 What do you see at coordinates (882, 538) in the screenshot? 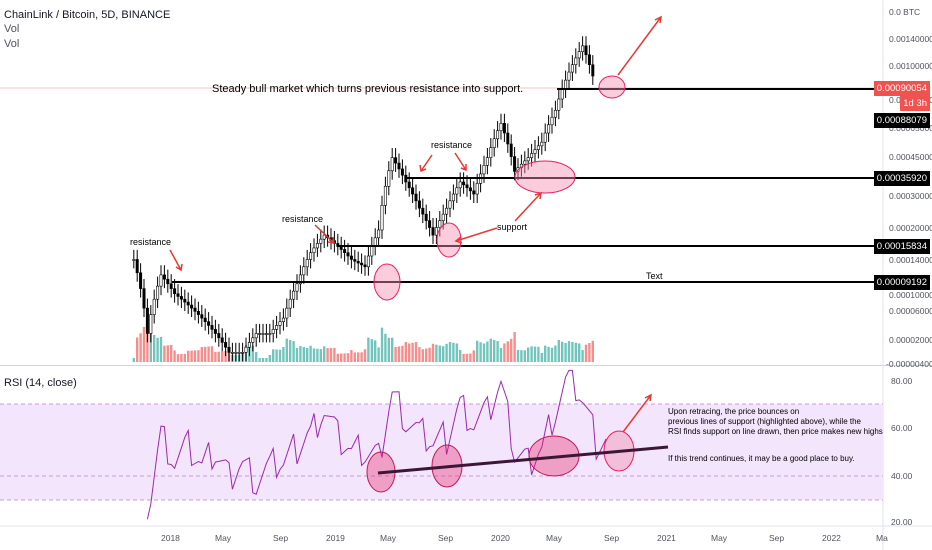
I see `time-tick: Ma` at bounding box center [882, 538].